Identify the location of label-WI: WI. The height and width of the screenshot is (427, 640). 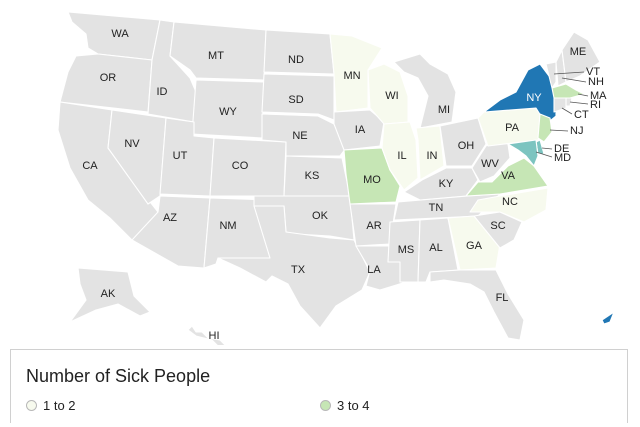
(391, 96).